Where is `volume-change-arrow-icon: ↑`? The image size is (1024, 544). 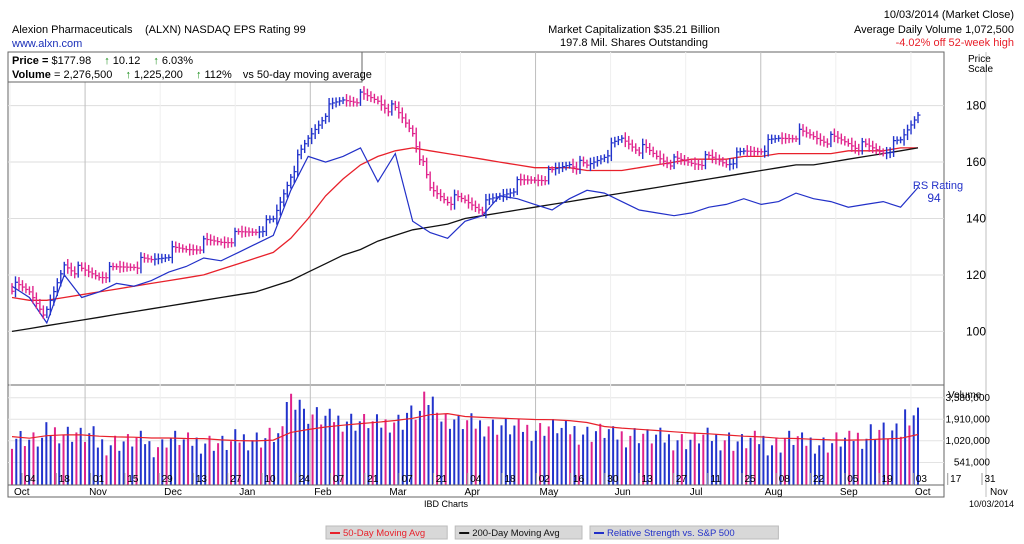
volume-change-arrow-icon: ↑ is located at coordinates (128, 75).